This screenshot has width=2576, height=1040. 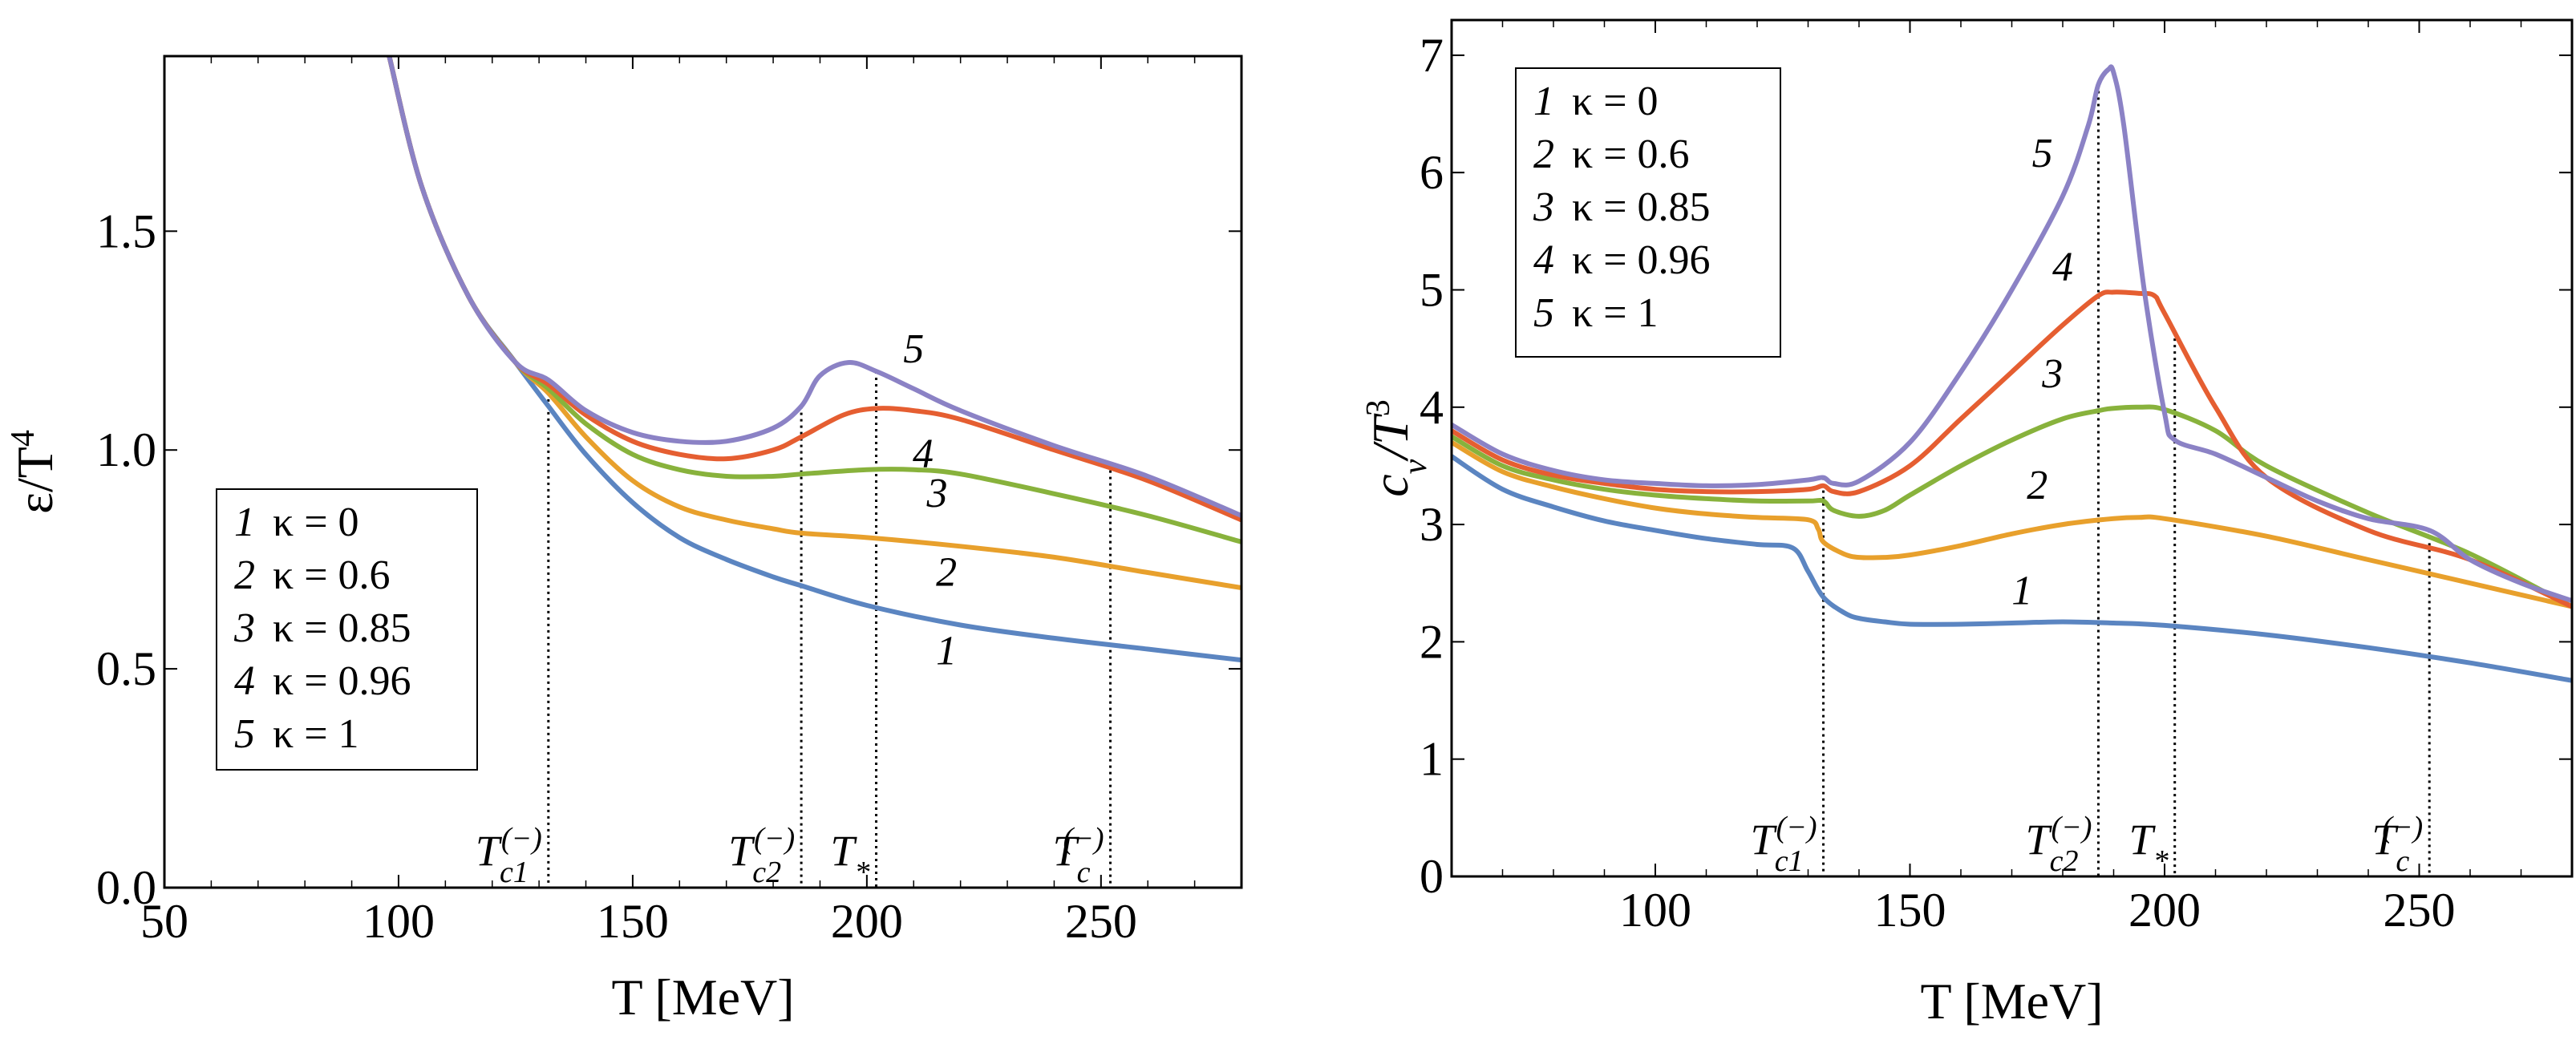 I want to click on y-tick-label: 7, so click(x=1432, y=55).